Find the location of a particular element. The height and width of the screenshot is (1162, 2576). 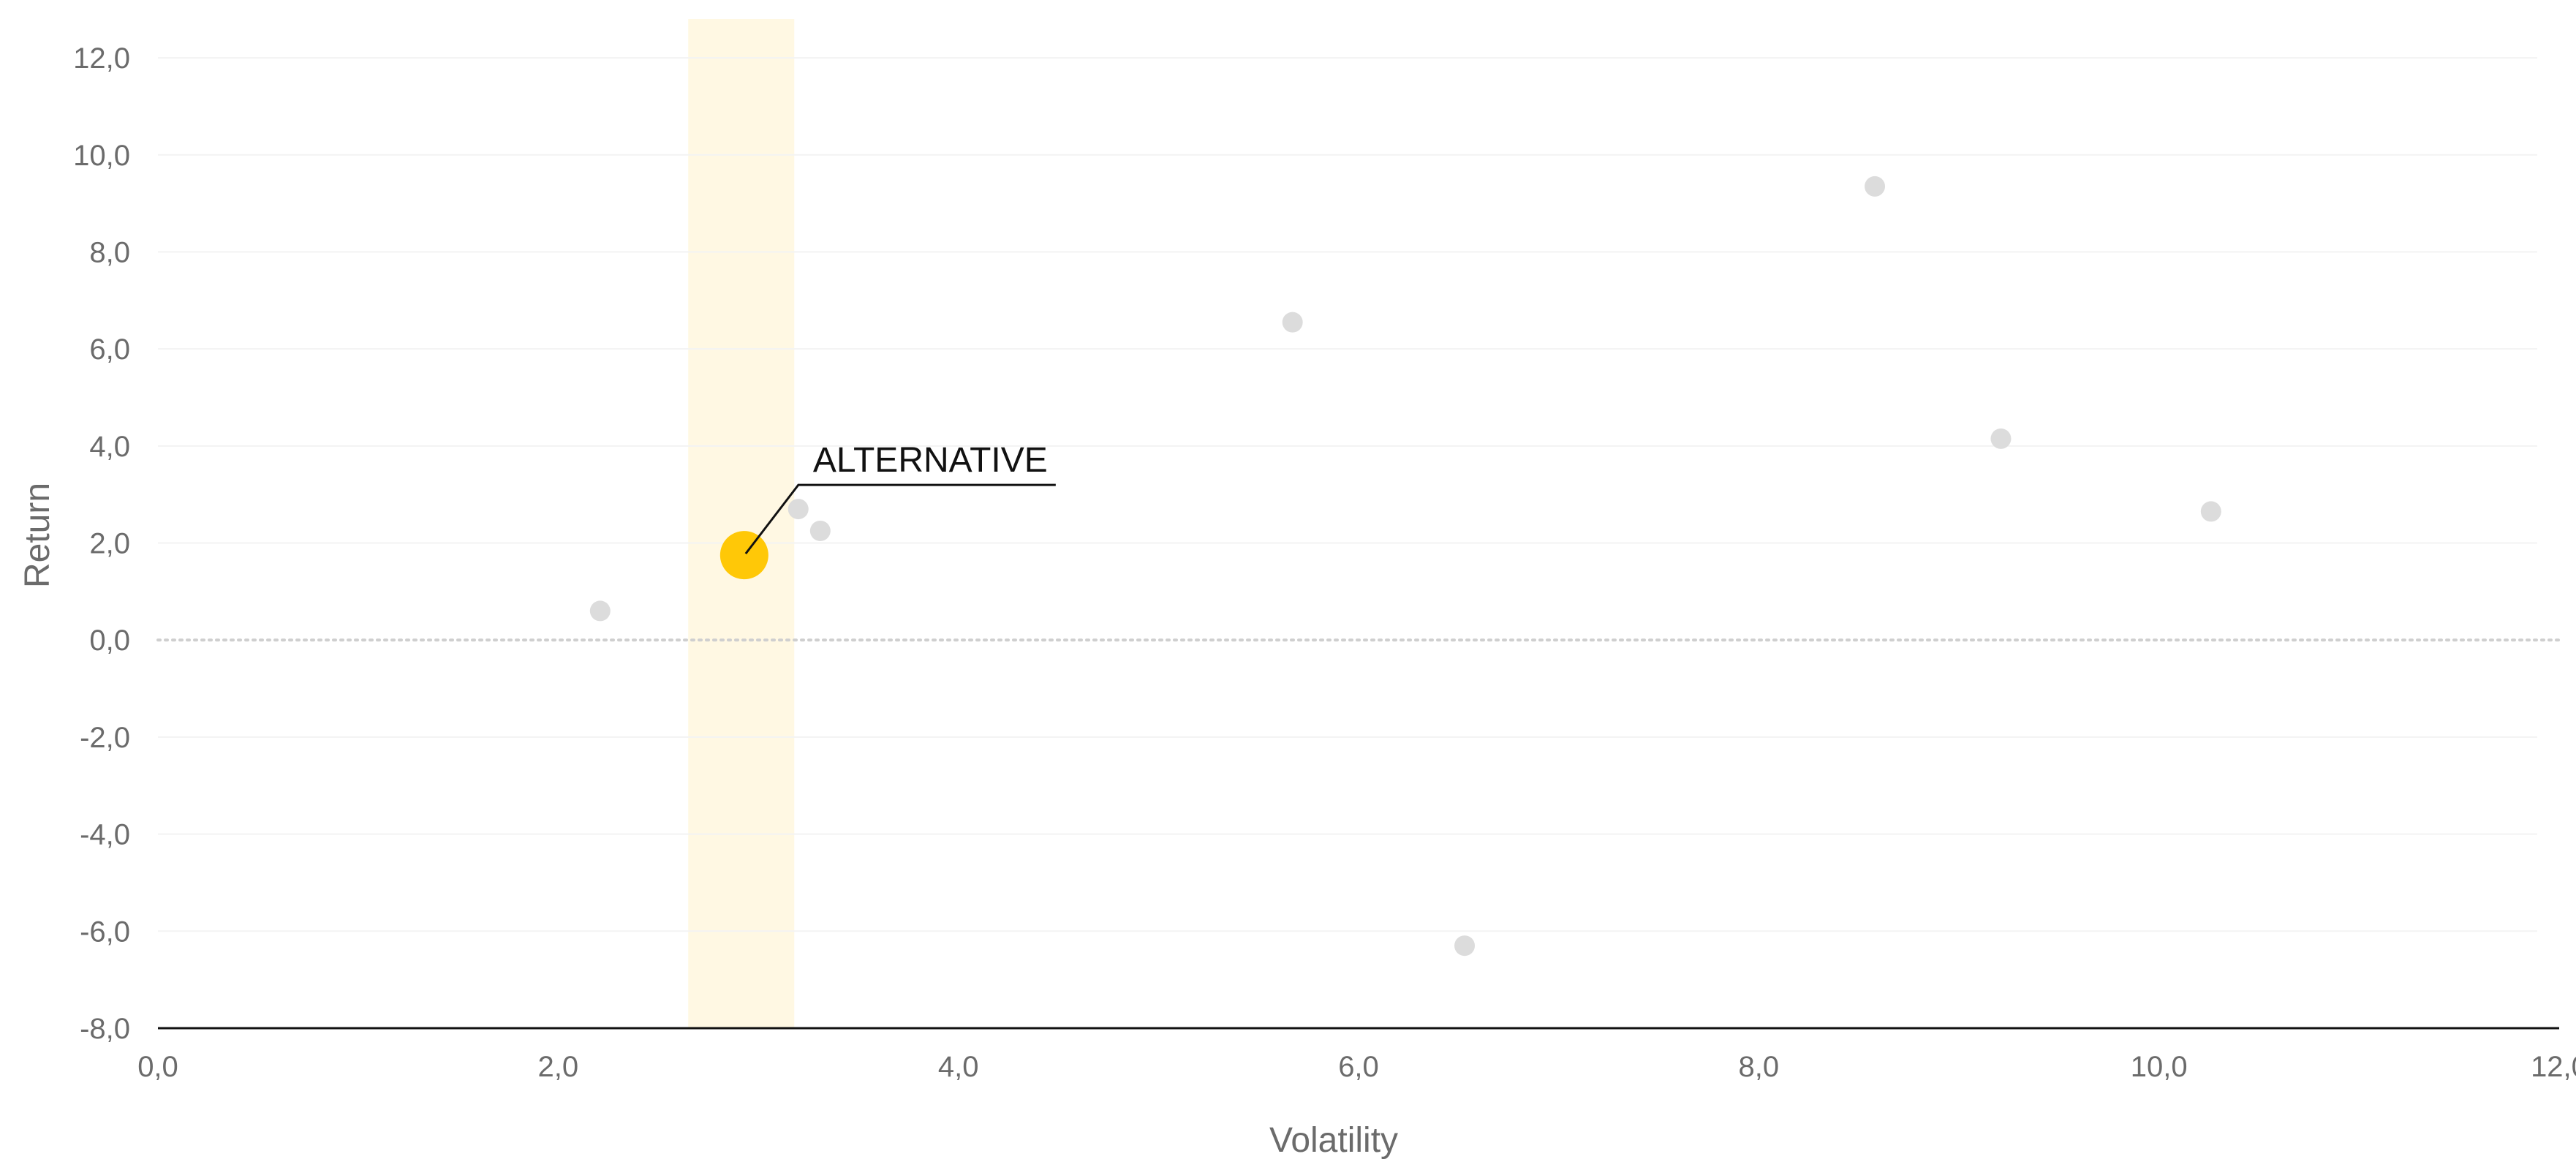

x-tick-label: 0,0 is located at coordinates (157, 1067).